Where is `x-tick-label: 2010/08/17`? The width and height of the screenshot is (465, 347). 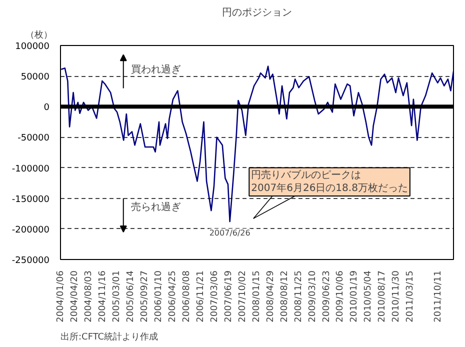
x-tick-label: 2010/08/17 is located at coordinates (383, 296).